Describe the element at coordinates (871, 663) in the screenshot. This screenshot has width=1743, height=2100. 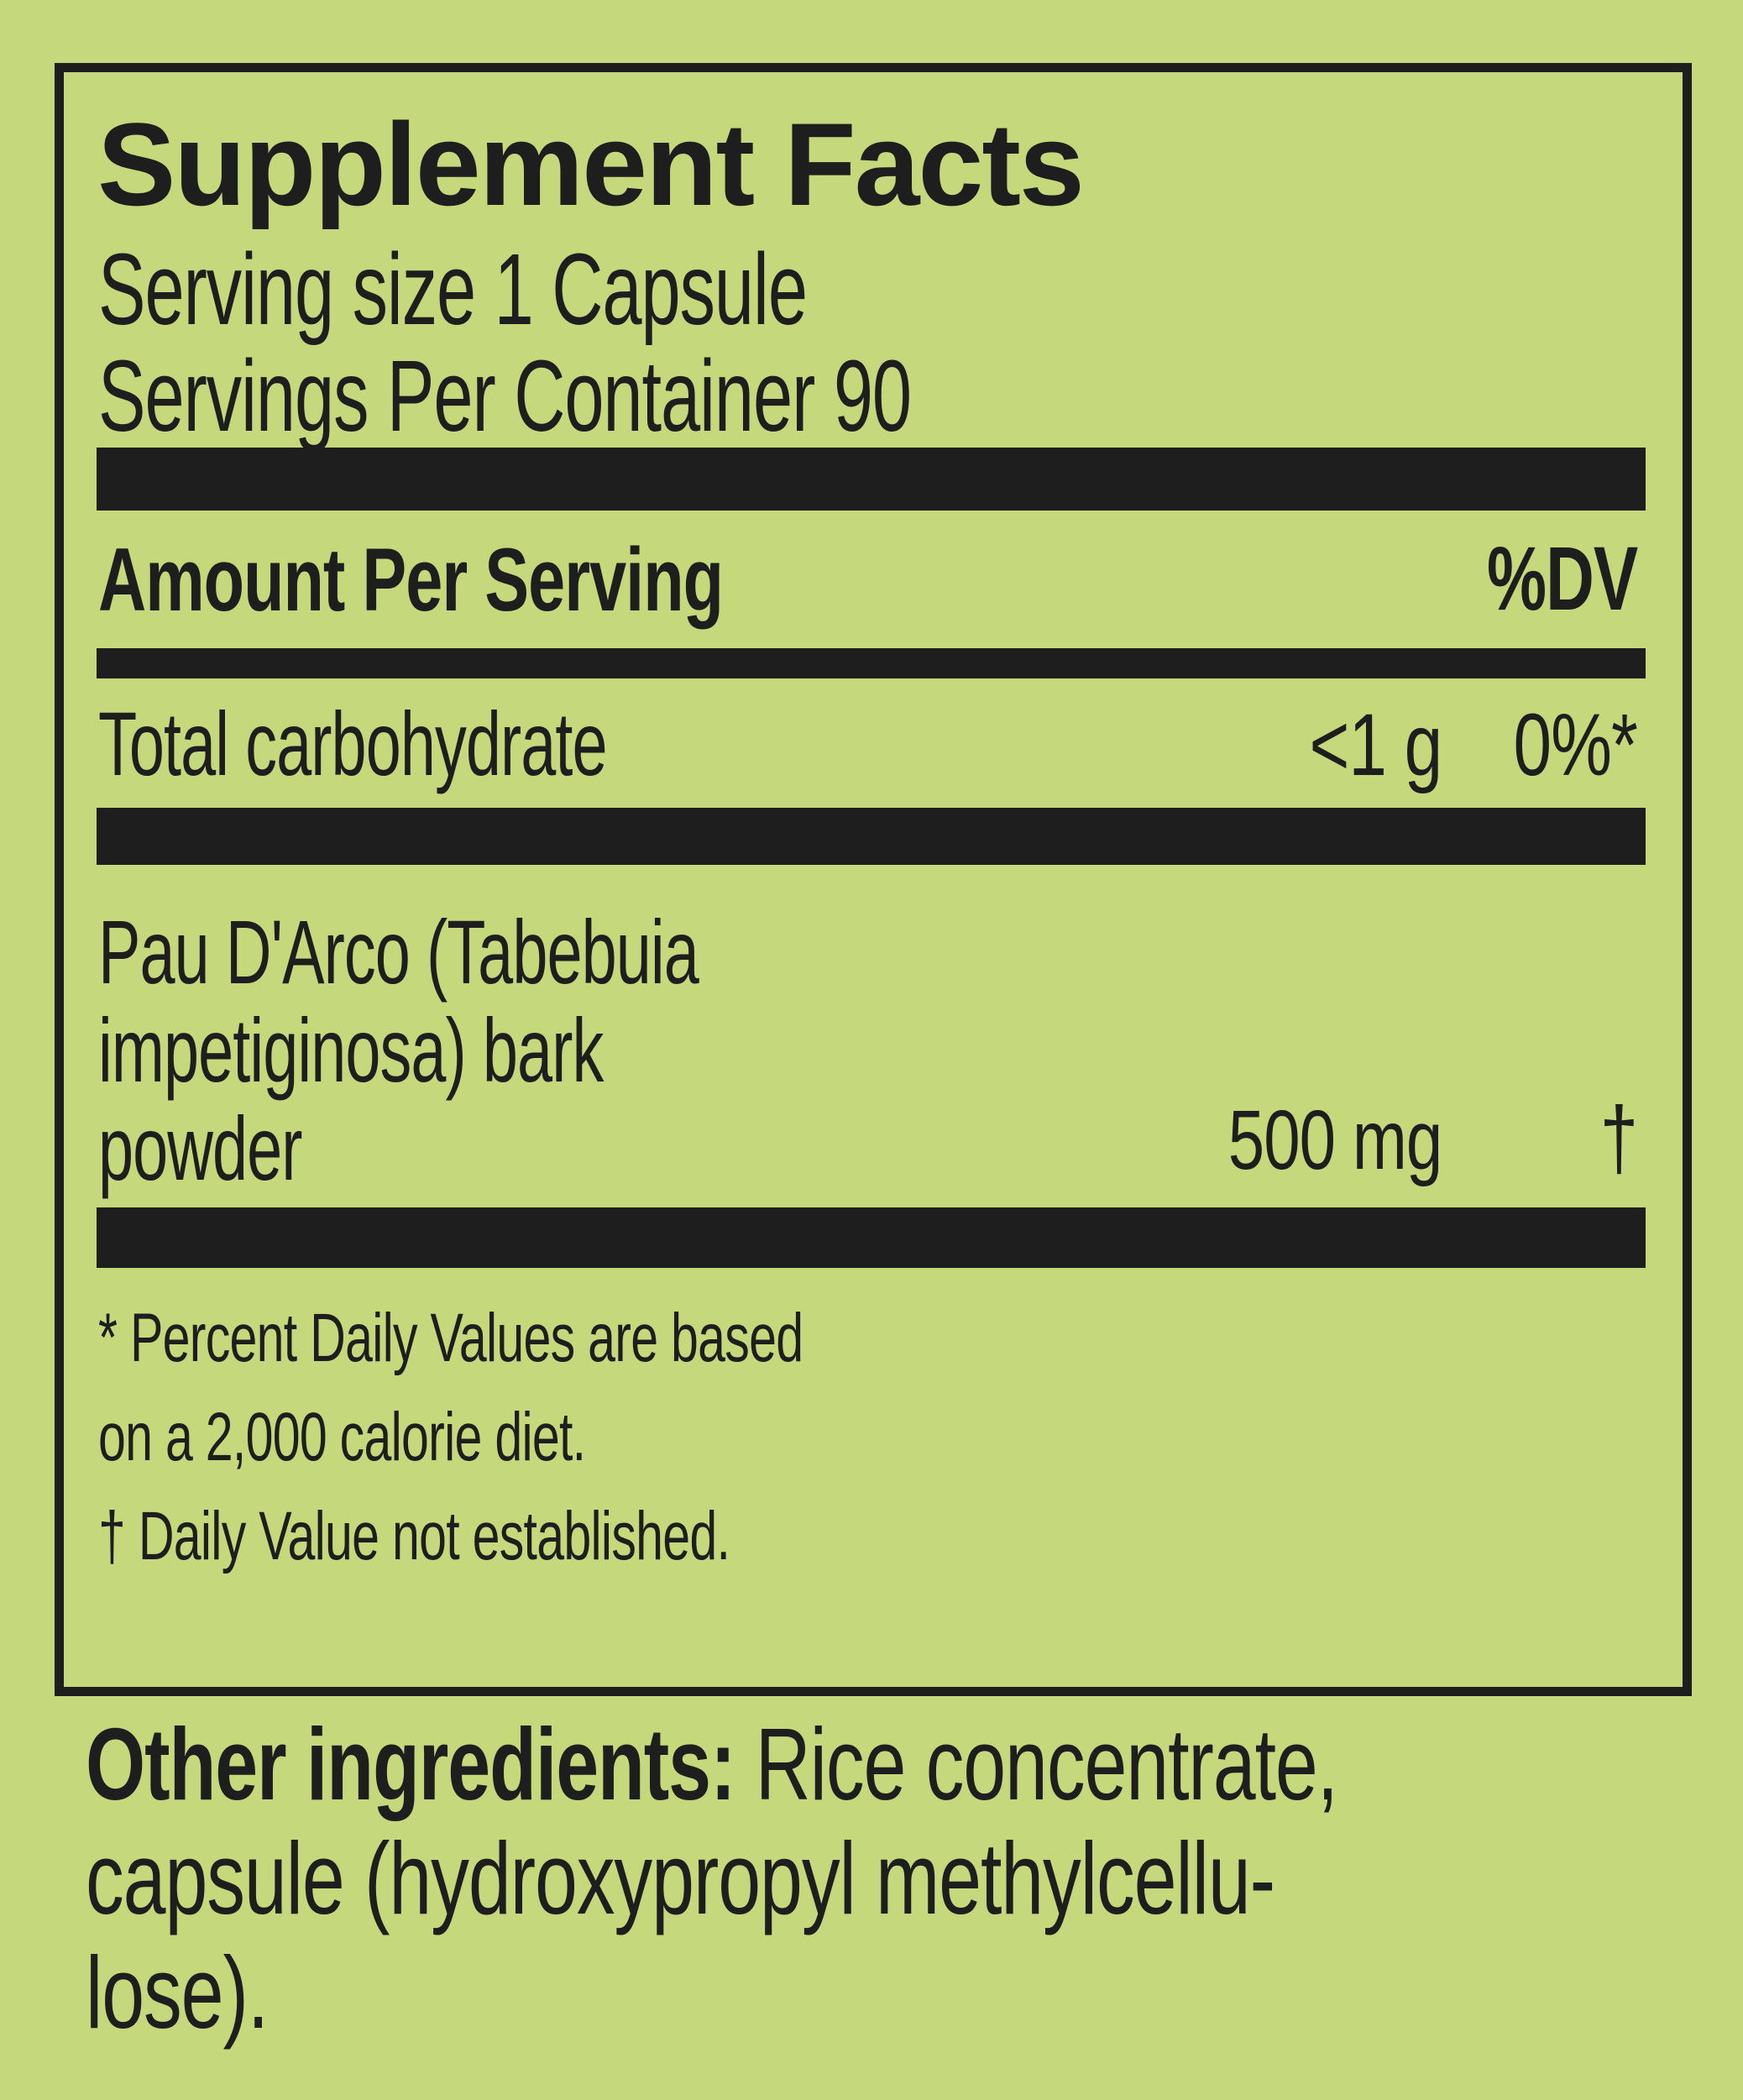
I see `divider-under-header` at that location.